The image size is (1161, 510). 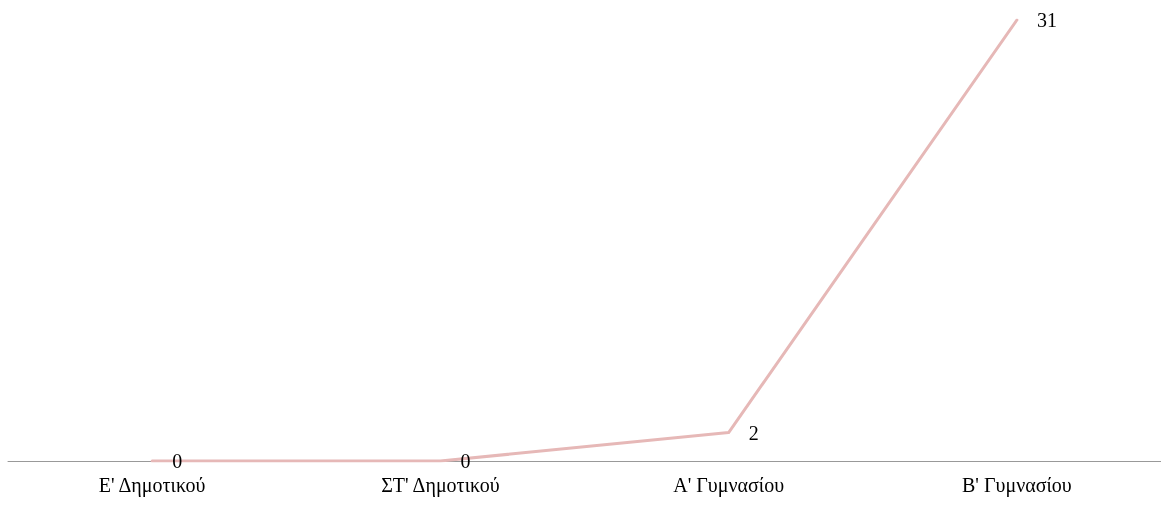 I want to click on x-tick-label: Ε' Δημοτικού, so click(x=152, y=485).